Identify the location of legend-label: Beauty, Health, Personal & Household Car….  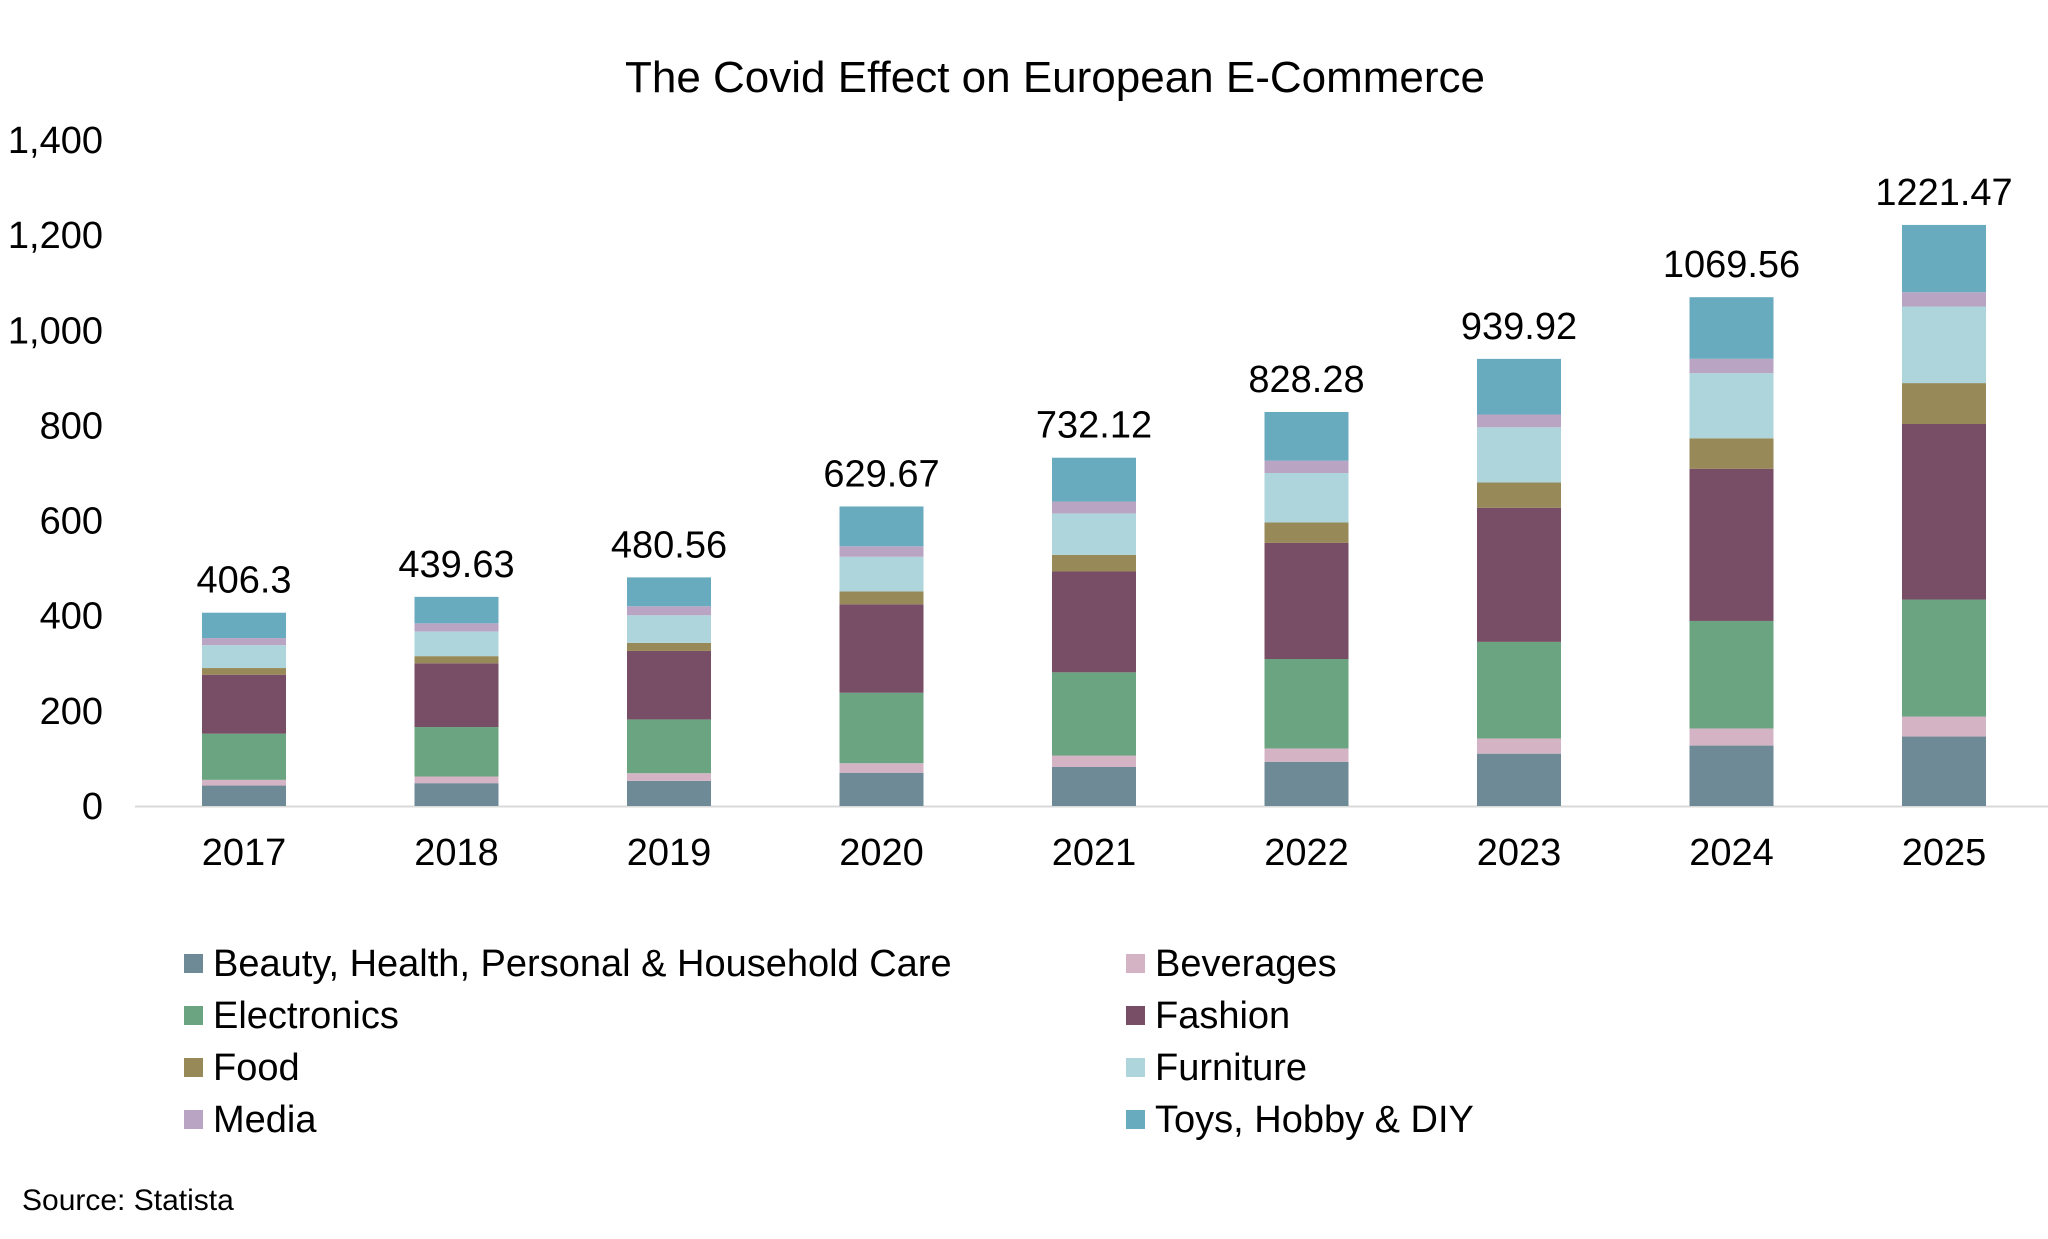
(582, 964).